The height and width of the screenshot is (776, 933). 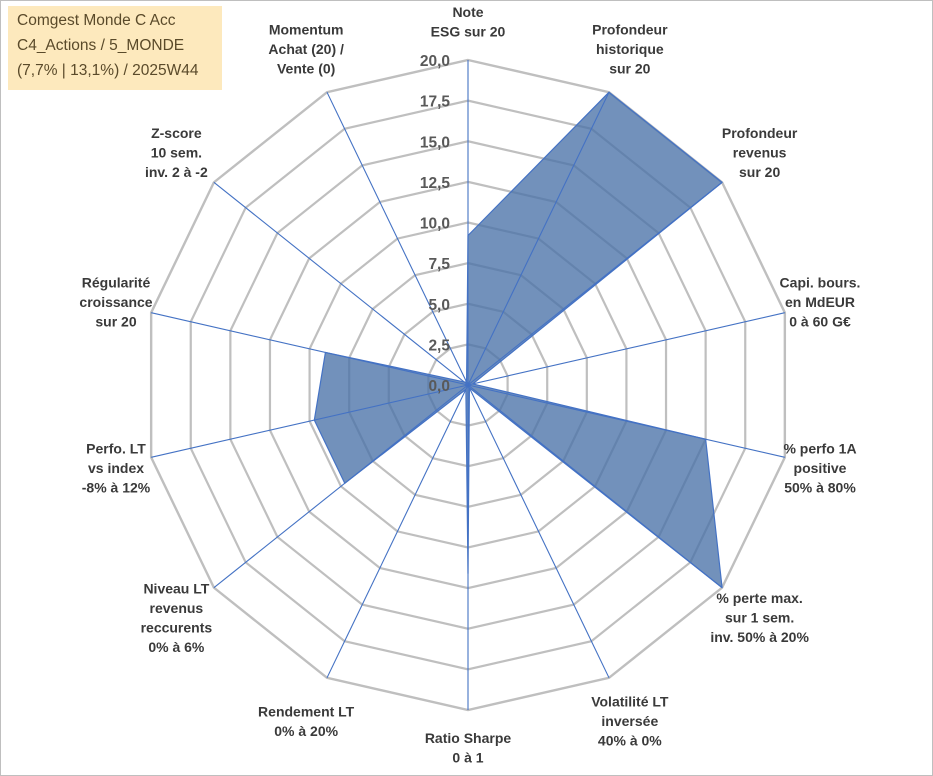 I want to click on tick-label-7: 17,5, so click(x=435, y=102).